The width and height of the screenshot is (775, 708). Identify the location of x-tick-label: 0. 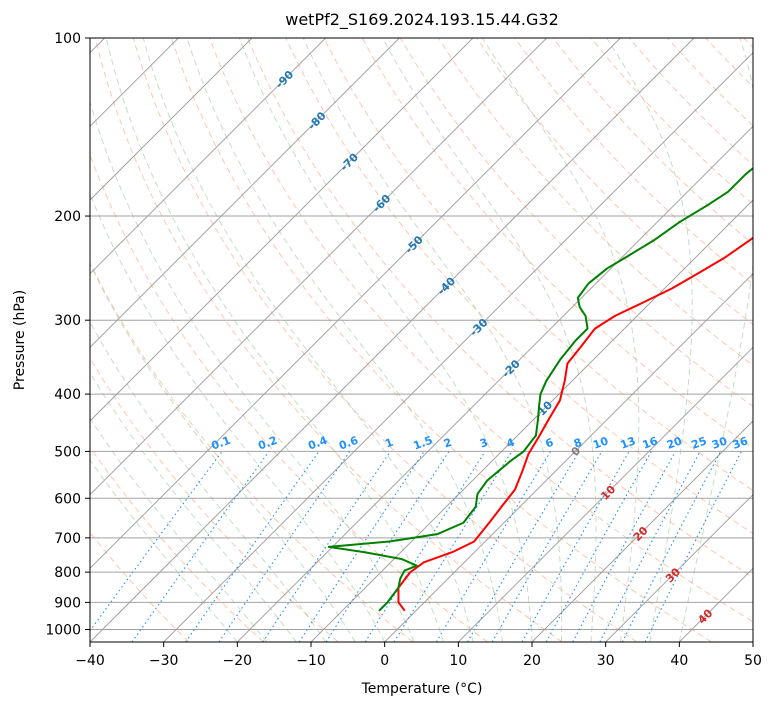
(384, 661).